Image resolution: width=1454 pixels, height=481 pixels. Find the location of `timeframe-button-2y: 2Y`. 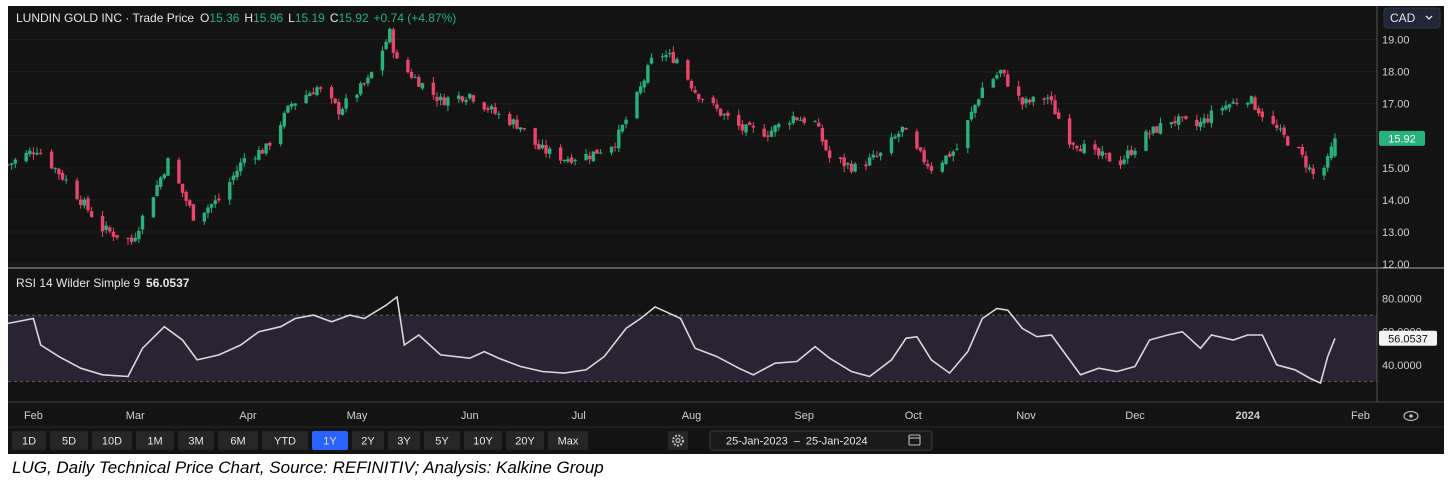

timeframe-button-2y: 2Y is located at coordinates (368, 440).